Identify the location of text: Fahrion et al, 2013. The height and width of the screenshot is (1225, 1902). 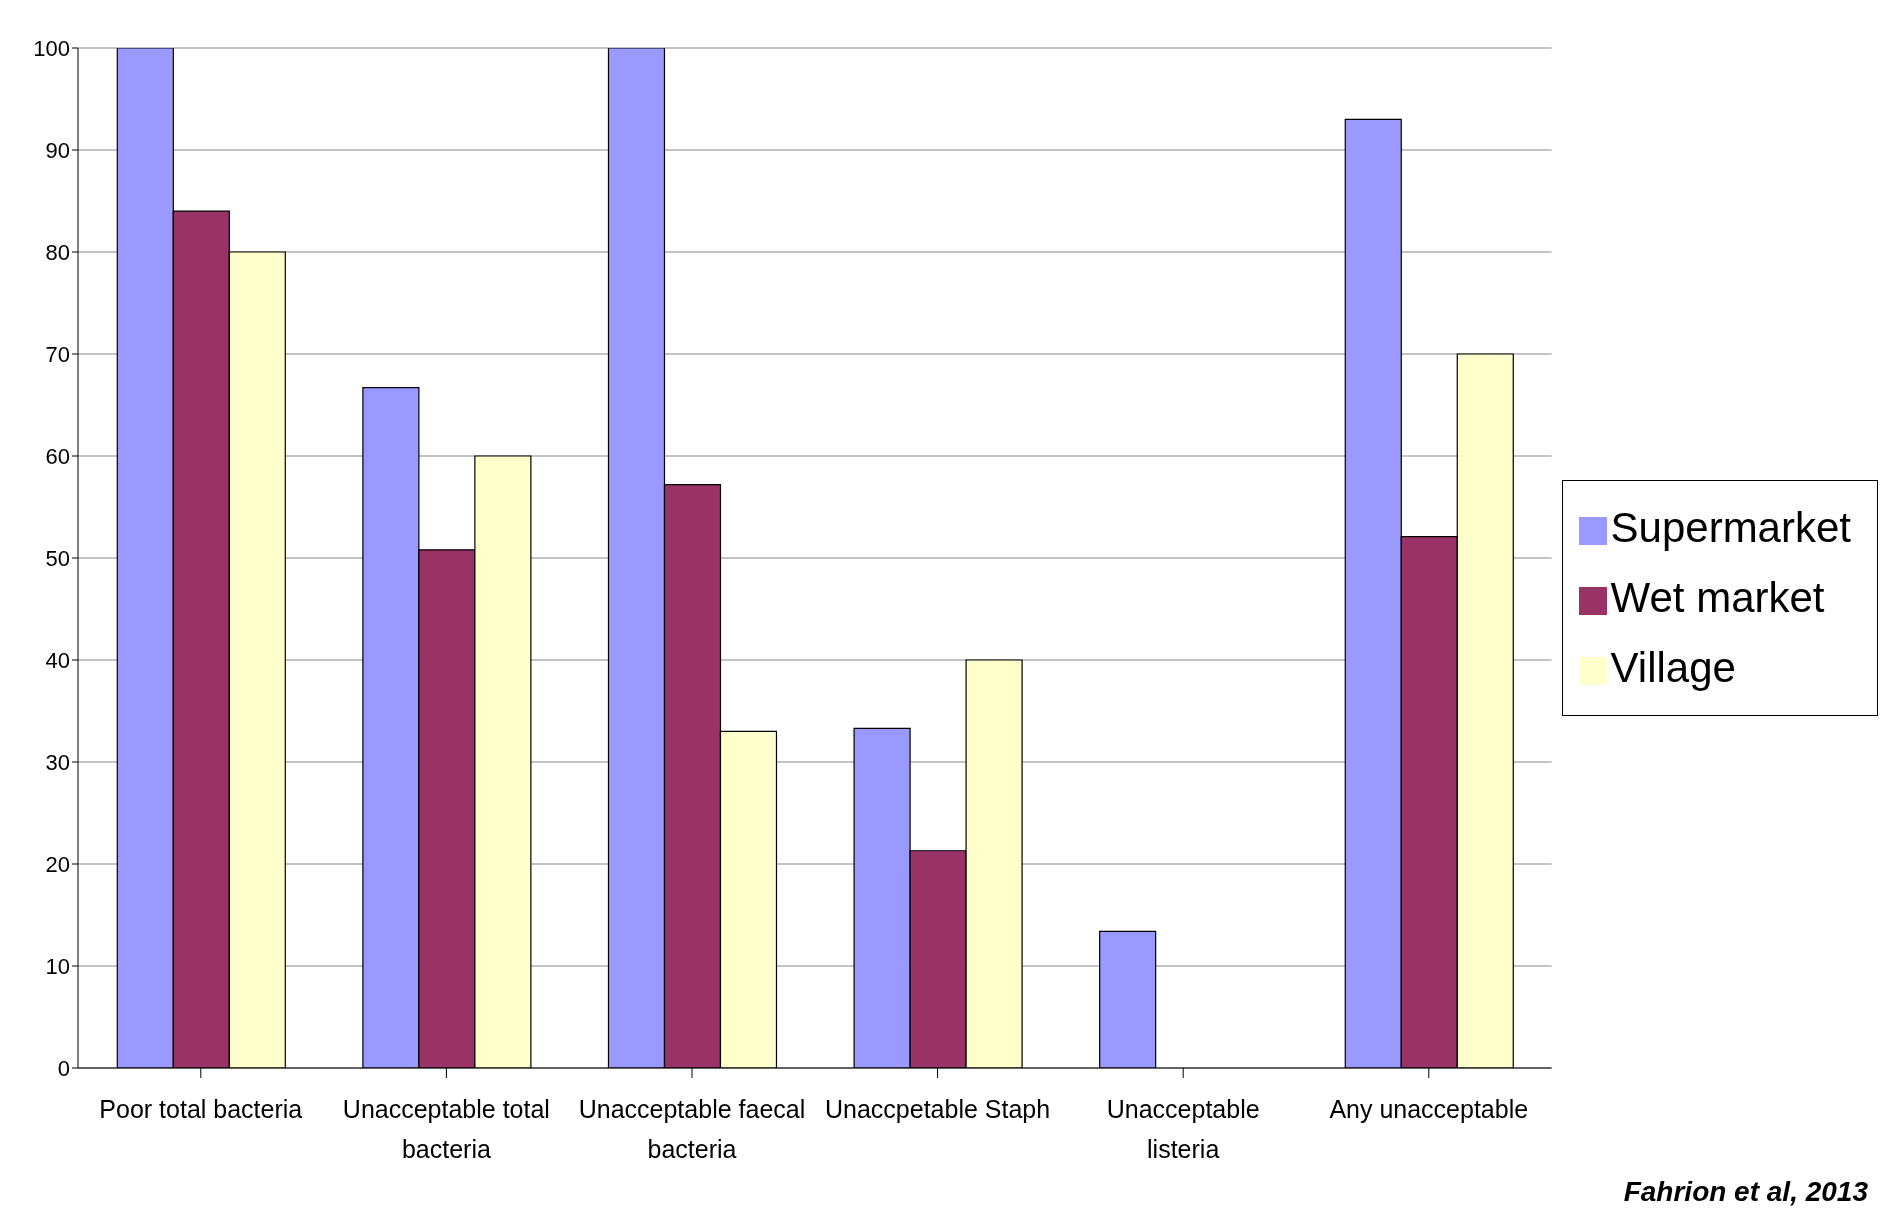
(1745, 1192).